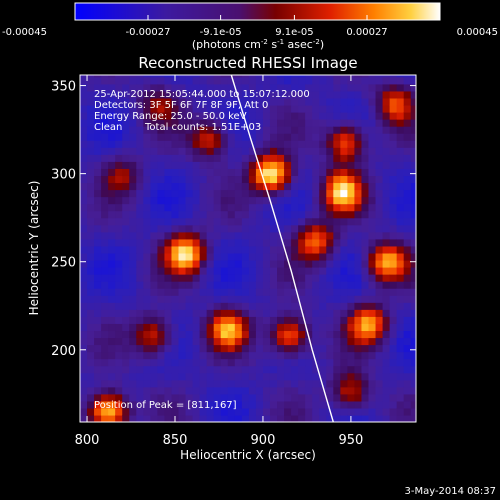 The image size is (500, 500). What do you see at coordinates (248, 455) in the screenshot?
I see `x-axis-label: Heliocentric X (arcsec)` at bounding box center [248, 455].